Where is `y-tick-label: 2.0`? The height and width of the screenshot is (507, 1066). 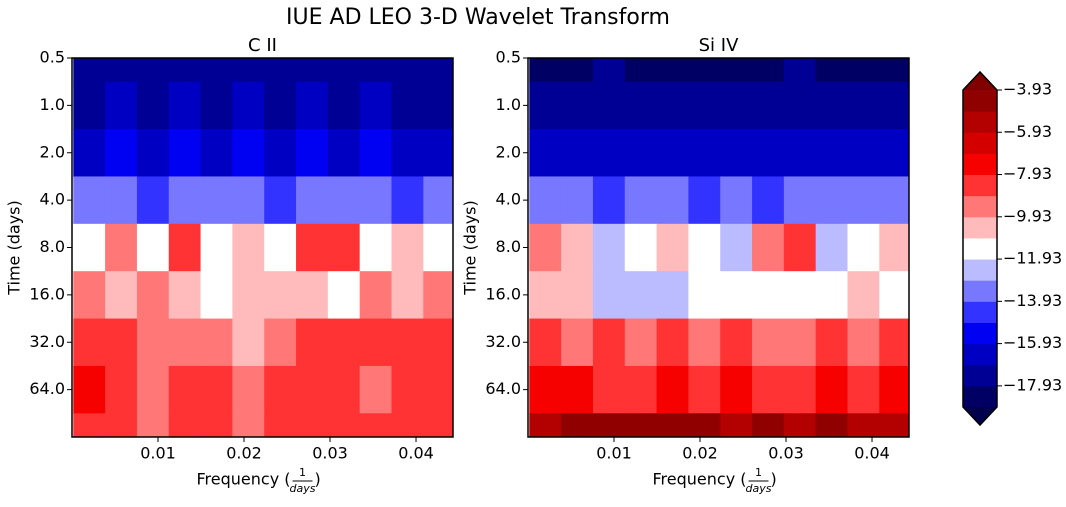 y-tick-label: 2.0 is located at coordinates (52, 151).